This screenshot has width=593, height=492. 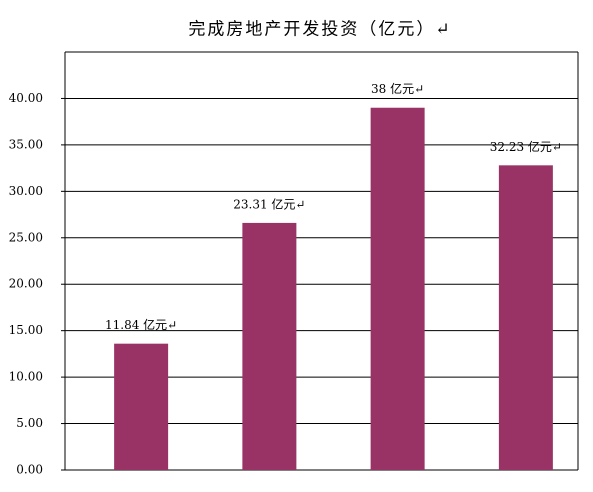 I want to click on bar-annotation: 38 亿元↵, so click(x=397, y=88).